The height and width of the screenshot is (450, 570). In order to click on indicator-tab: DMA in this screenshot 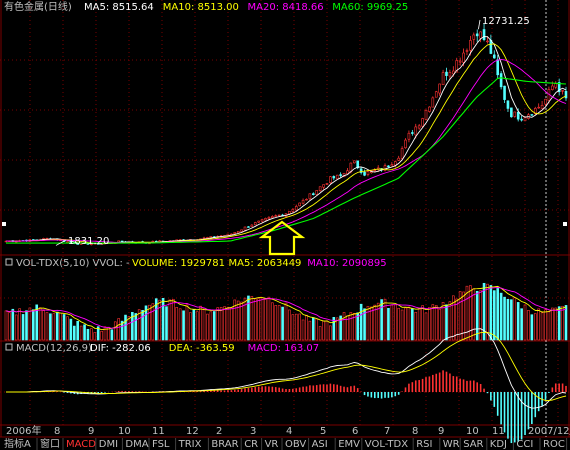, I will do `click(136, 444)`.